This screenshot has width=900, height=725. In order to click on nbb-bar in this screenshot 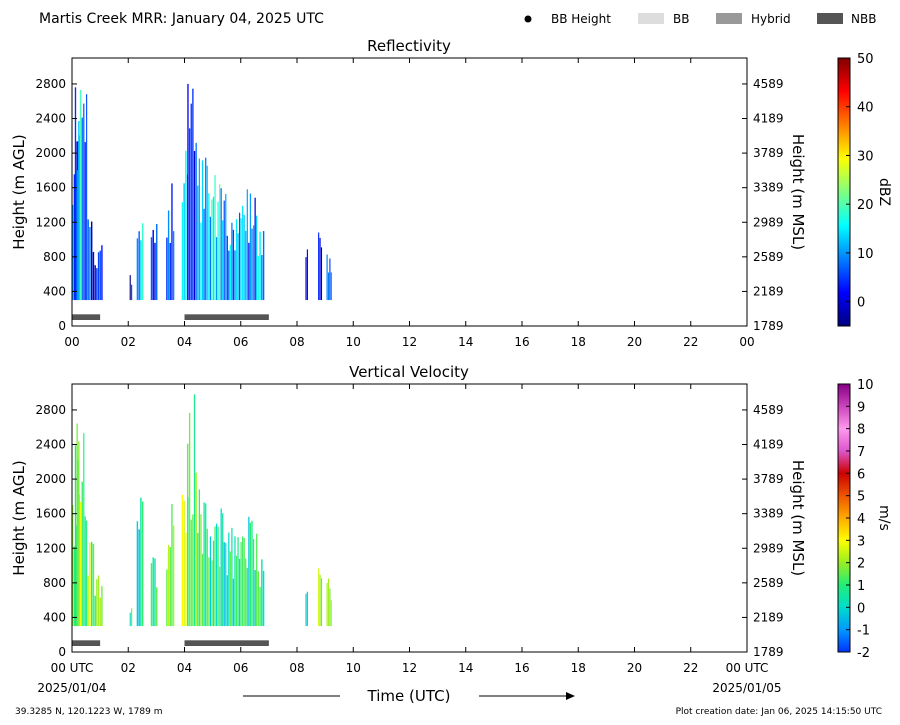, I will do `click(226, 317)`.